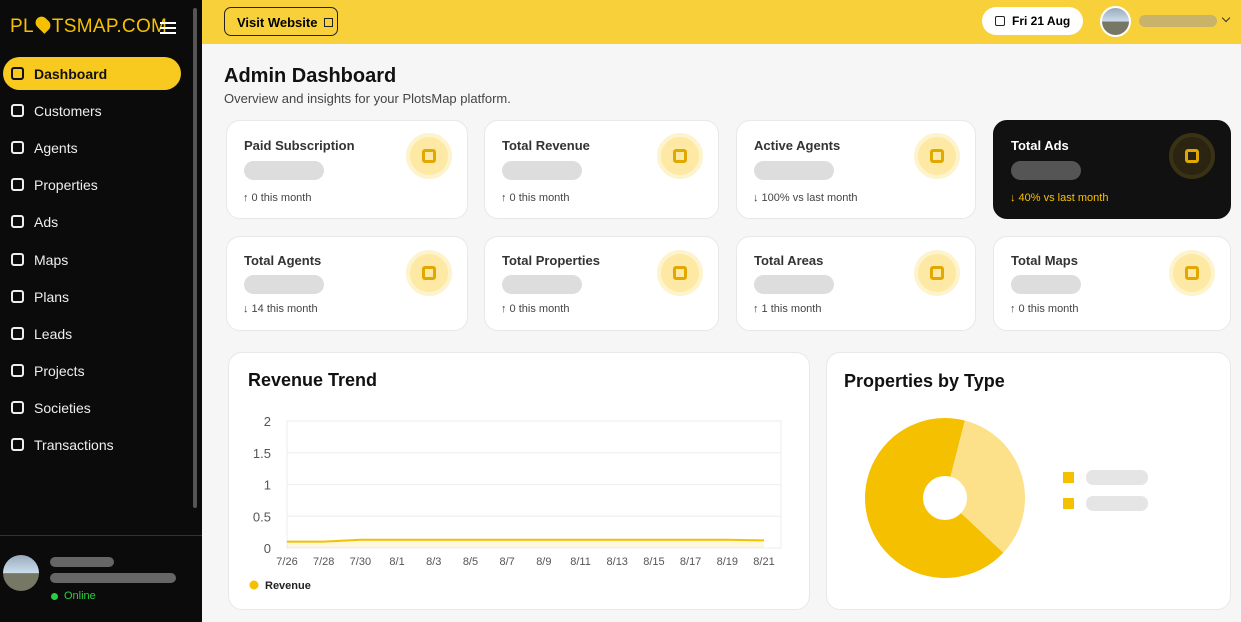 The width and height of the screenshot is (1241, 622). Describe the element at coordinates (92, 147) in the screenshot. I see `nav-item: Agents` at that location.